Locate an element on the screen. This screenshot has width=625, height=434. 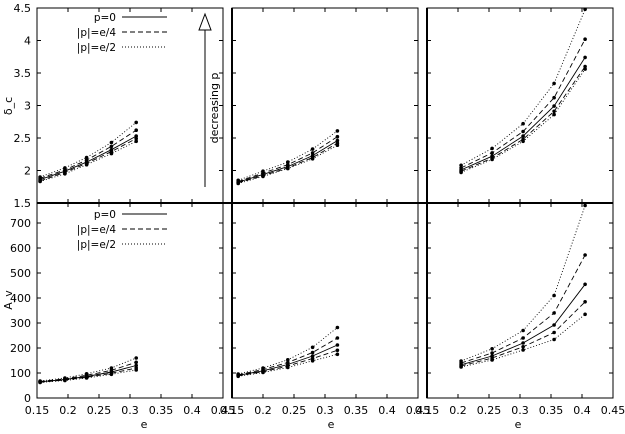
legend-label: |p|=e/2 is located at coordinates (96, 48).